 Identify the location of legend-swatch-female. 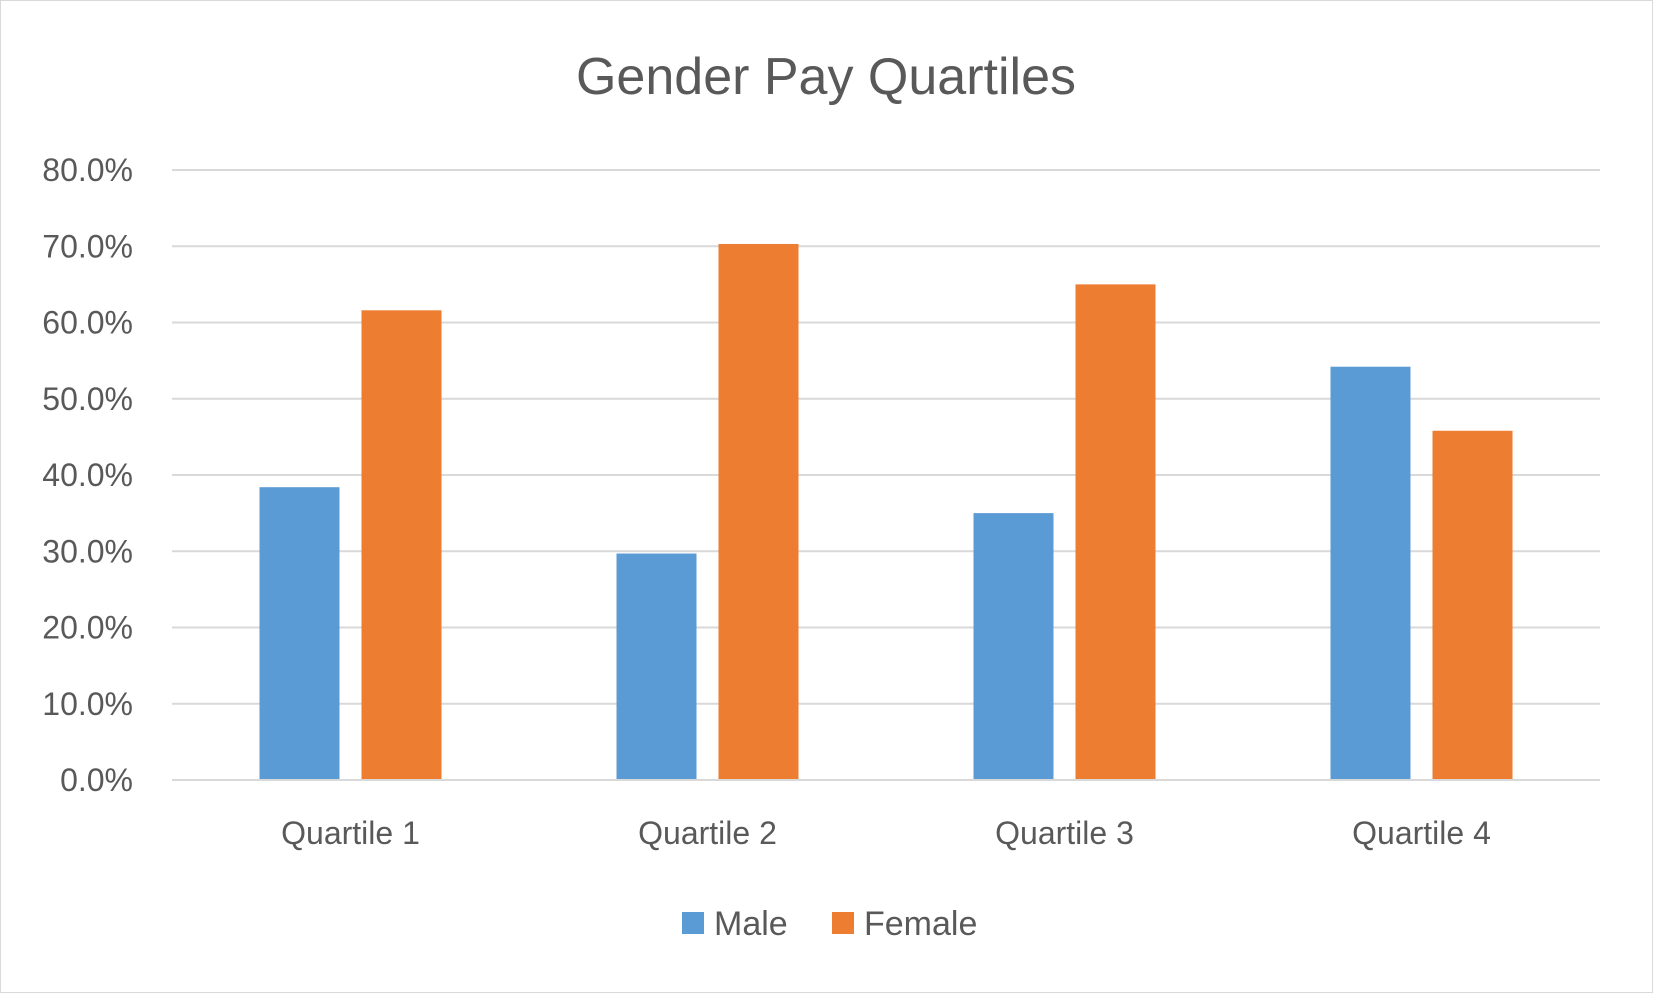
(843, 923).